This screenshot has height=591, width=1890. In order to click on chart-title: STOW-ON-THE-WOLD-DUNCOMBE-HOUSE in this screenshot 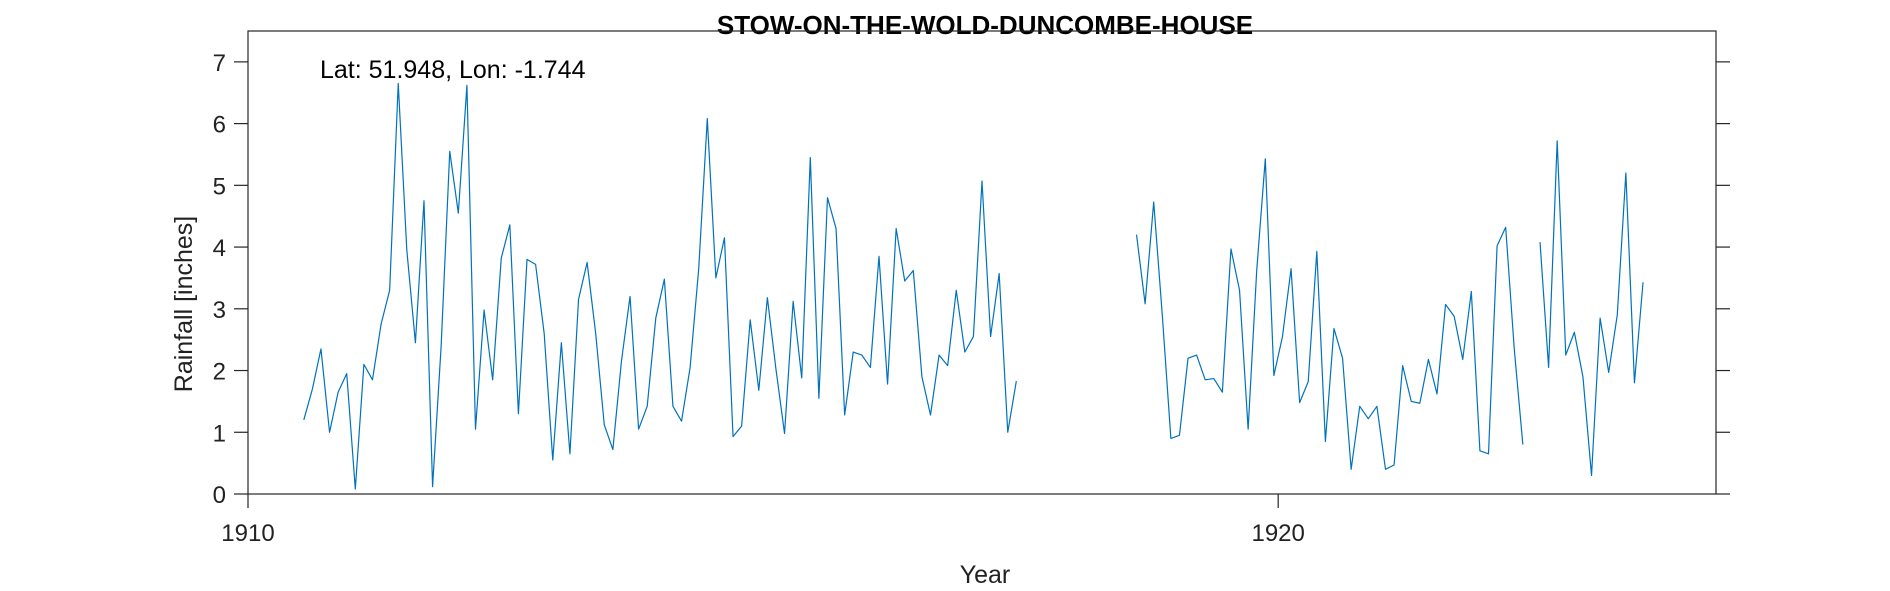, I will do `click(985, 25)`.